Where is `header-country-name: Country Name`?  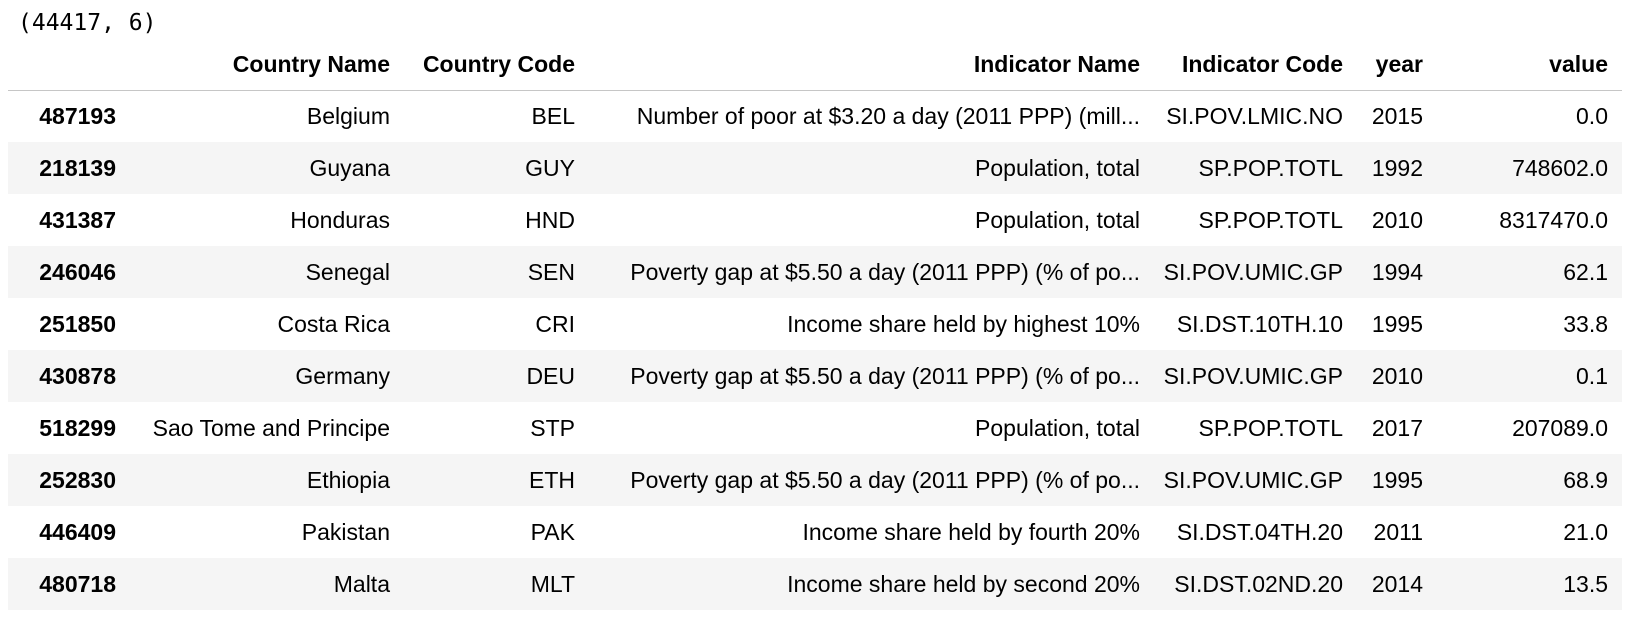 header-country-name: Country Name is located at coordinates (267, 65).